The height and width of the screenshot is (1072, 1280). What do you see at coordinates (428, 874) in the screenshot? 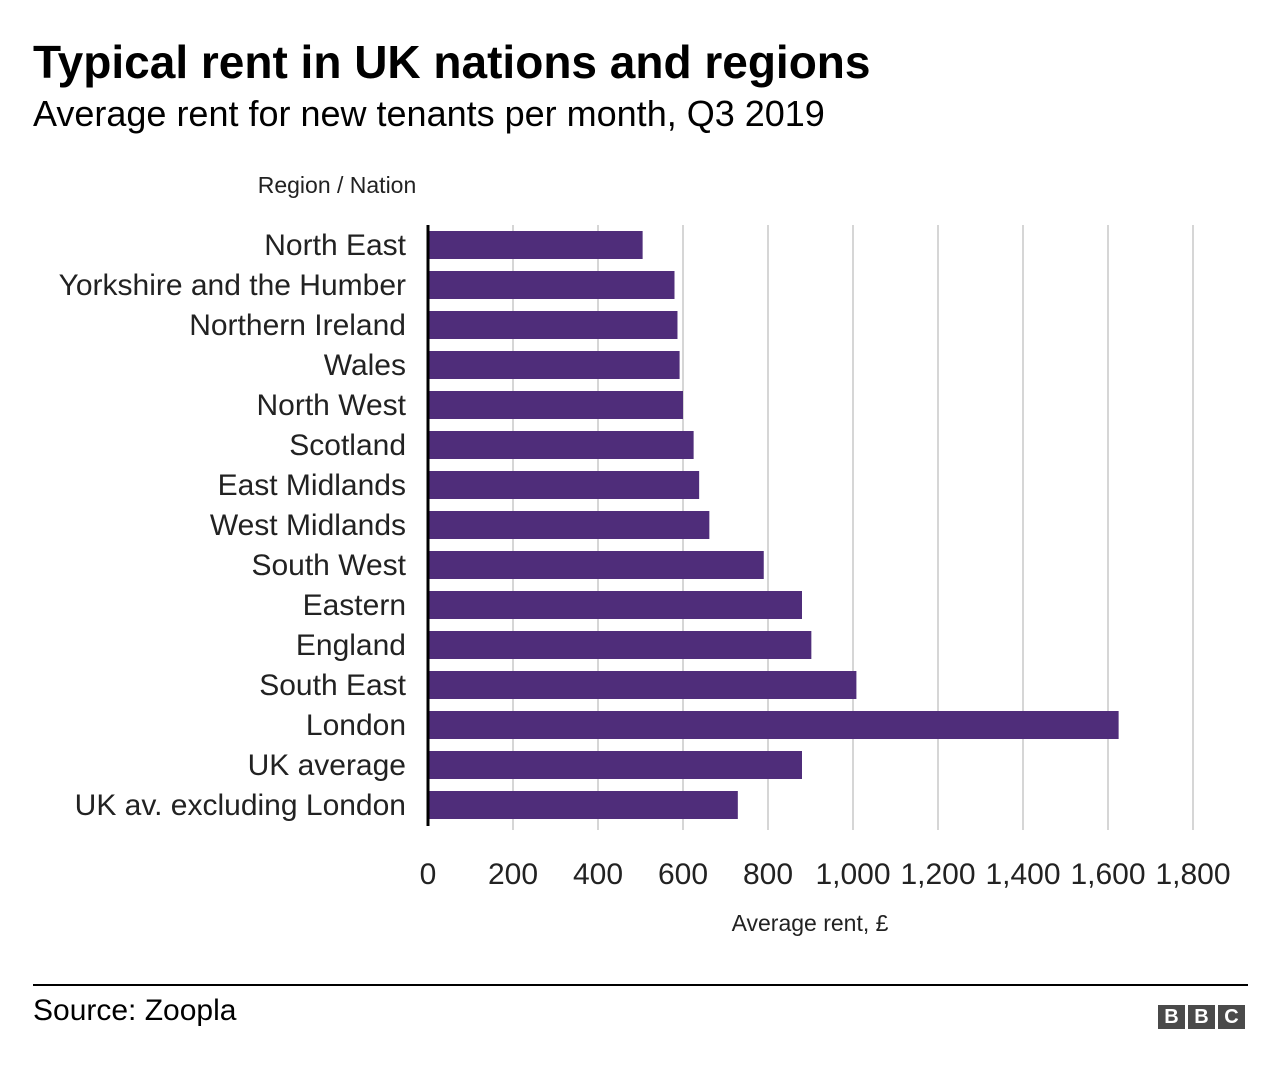
I see `x-tick-label: 0` at bounding box center [428, 874].